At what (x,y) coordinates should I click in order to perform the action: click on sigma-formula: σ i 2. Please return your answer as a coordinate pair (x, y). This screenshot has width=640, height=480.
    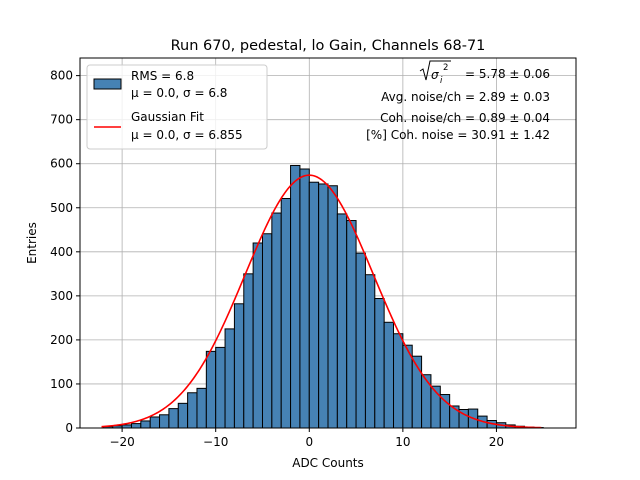
    Looking at the image, I should click on (435, 73).